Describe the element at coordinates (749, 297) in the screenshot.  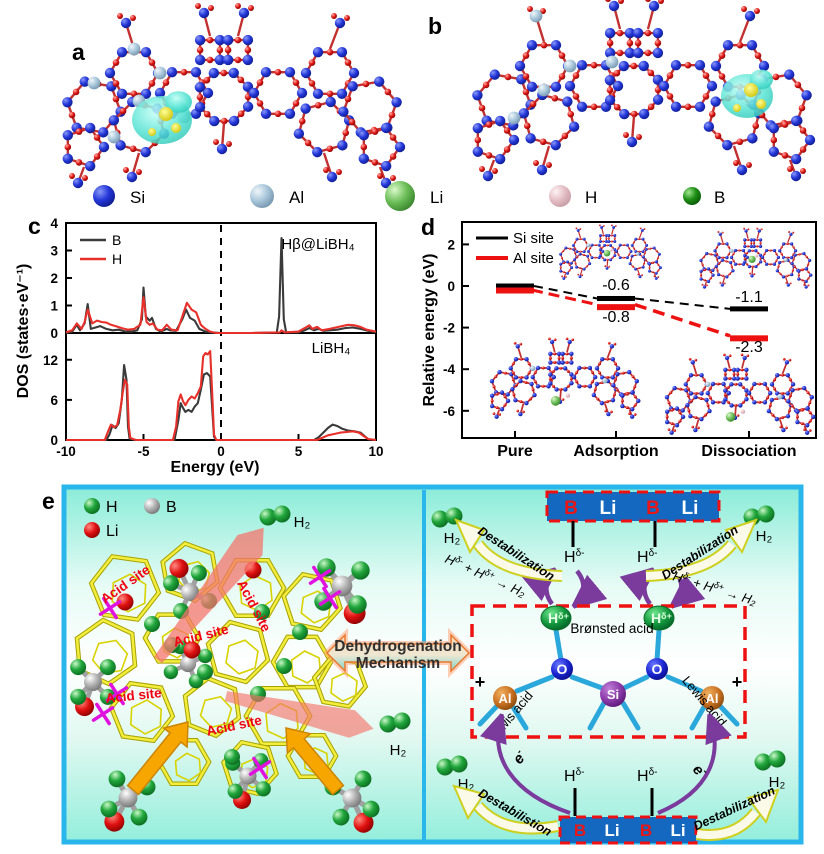
I see `energy-value-label: -1.1` at that location.